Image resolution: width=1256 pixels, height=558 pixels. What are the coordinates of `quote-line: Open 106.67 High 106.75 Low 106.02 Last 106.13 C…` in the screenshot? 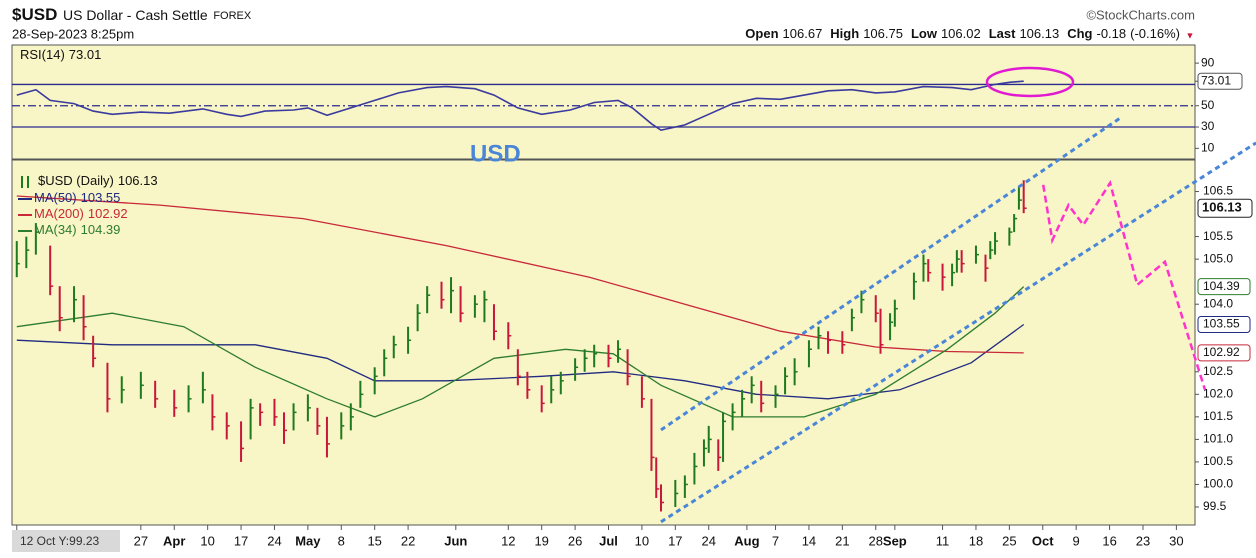 It's located at (962, 33).